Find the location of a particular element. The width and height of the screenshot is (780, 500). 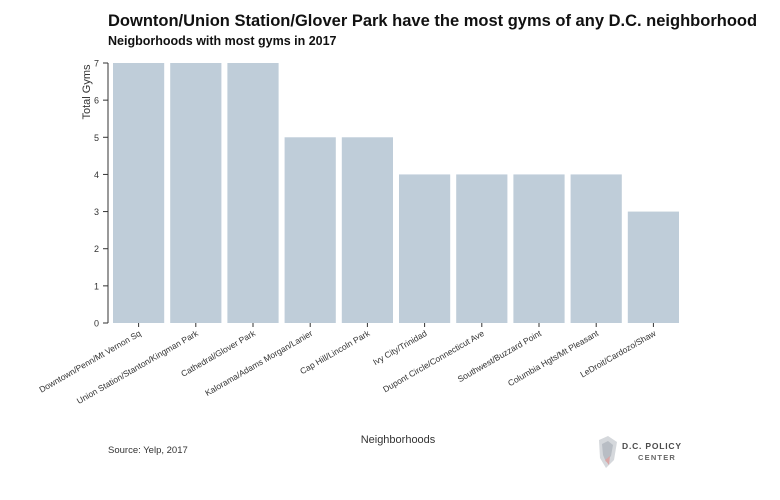

y-axis: 0 1 2 3 4 5 6 7 is located at coordinates (101, 194).